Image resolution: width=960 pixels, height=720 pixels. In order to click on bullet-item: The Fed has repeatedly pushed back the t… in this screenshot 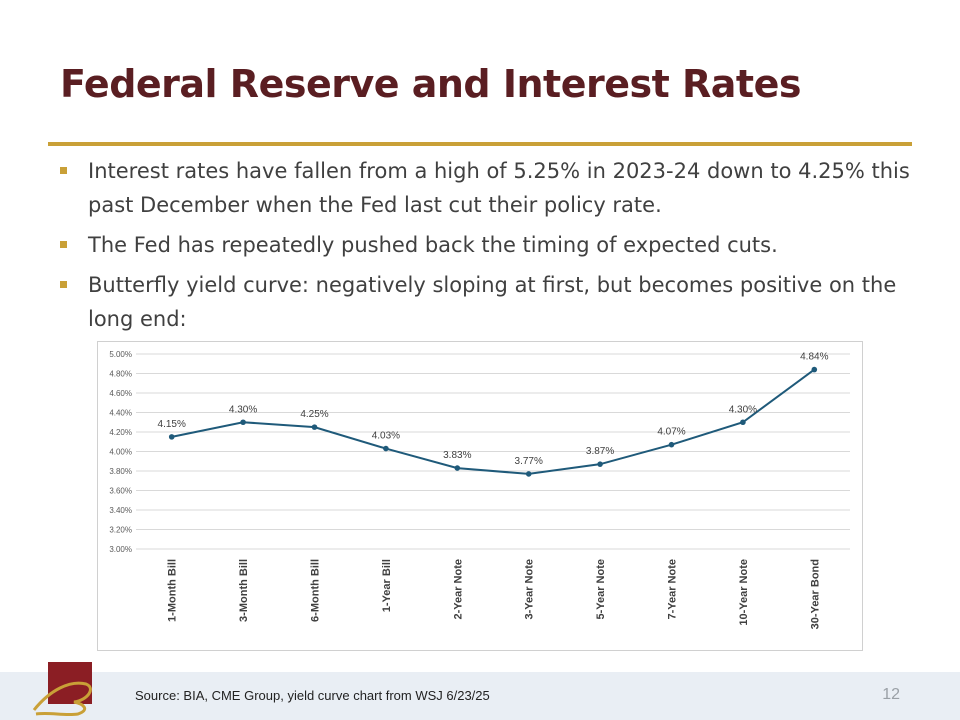, I will do `click(485, 245)`.